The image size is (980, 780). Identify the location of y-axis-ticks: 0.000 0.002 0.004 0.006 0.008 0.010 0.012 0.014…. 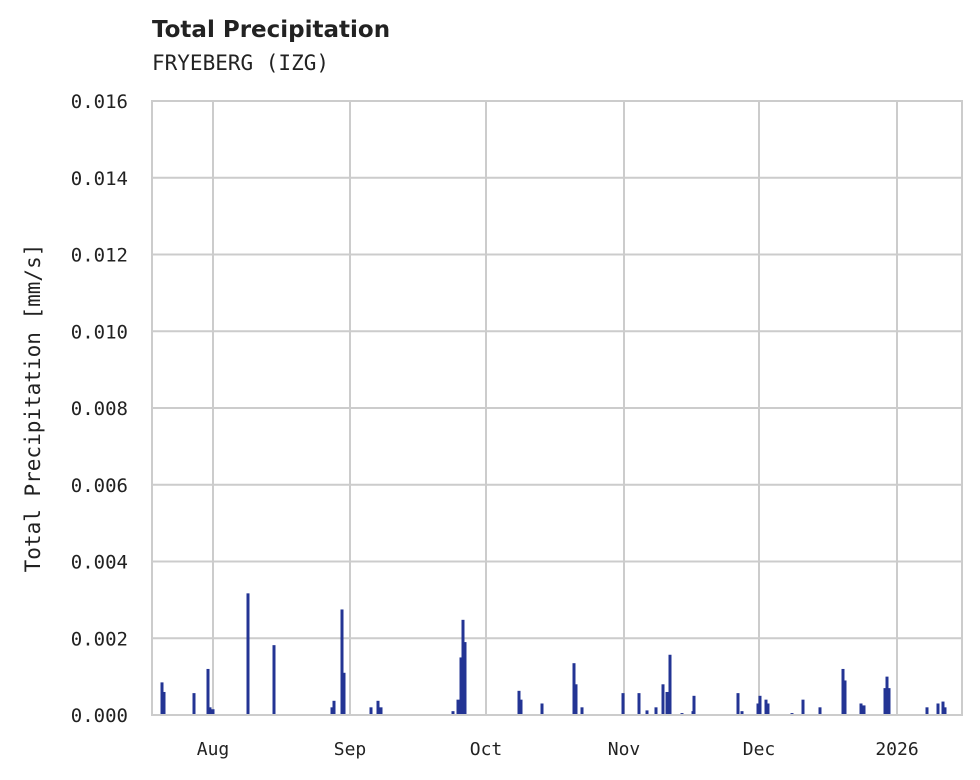
(99, 409).